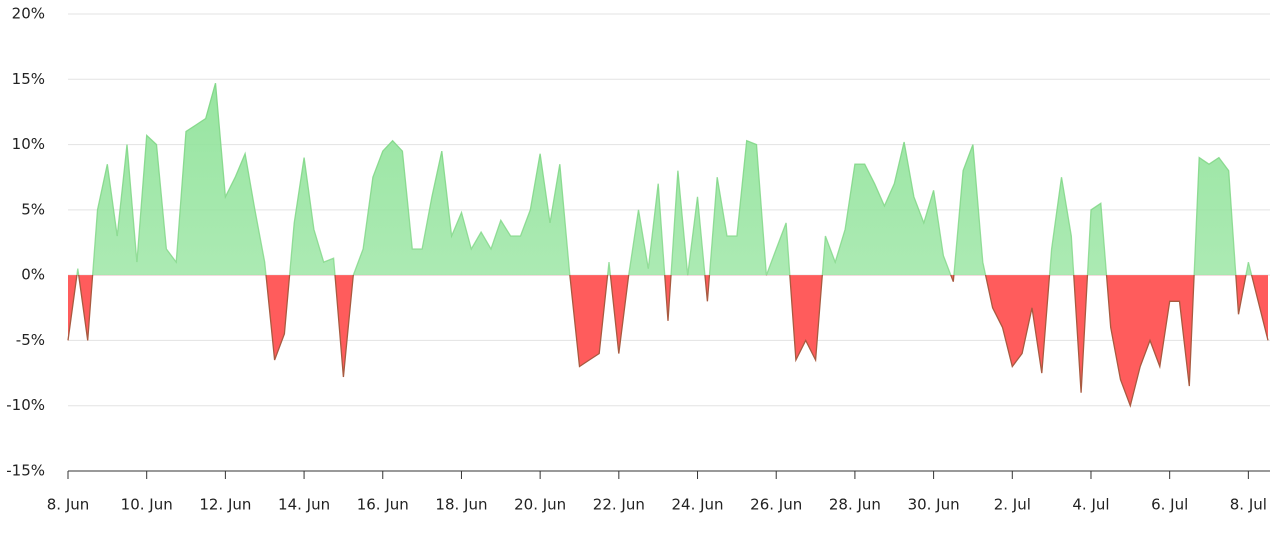 The image size is (1284, 534). I want to click on y-tick-label: -10%, so click(25, 405).